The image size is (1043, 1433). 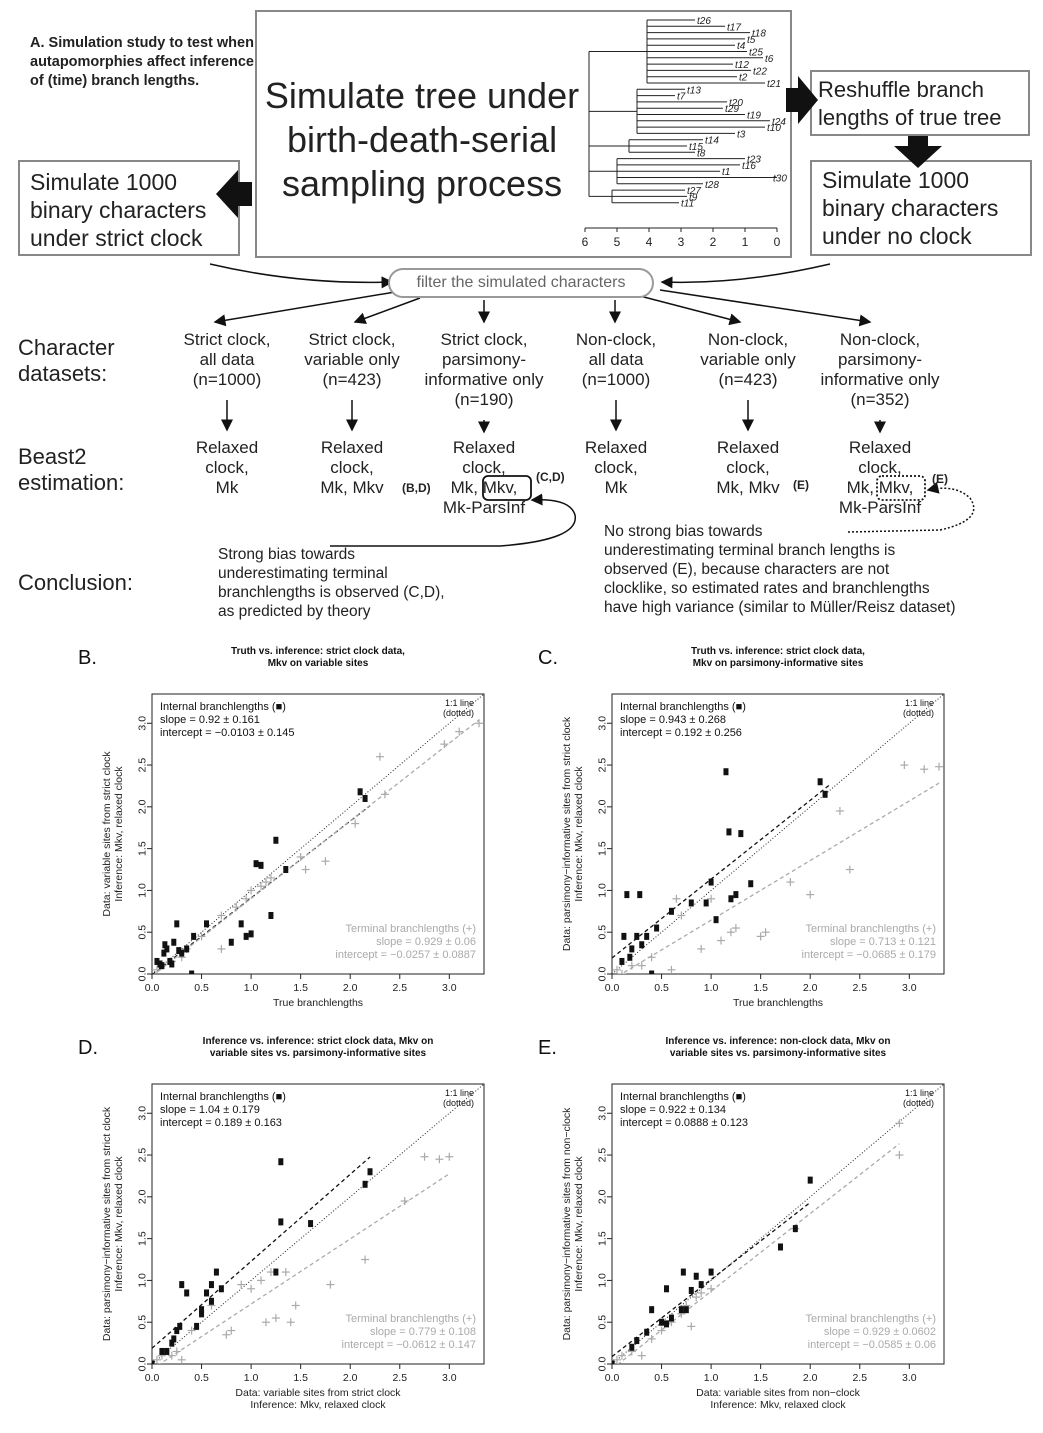 What do you see at coordinates (756, 53) in the screenshot?
I see `tree-tip-label: t25` at bounding box center [756, 53].